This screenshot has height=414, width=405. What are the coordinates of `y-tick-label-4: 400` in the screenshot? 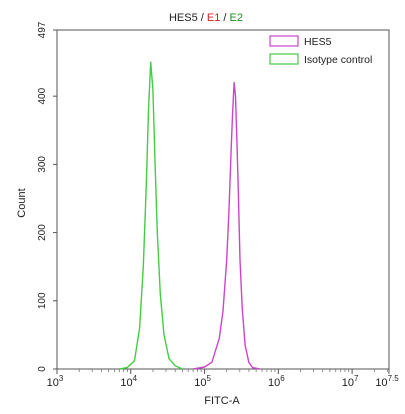 It's located at (42, 95).